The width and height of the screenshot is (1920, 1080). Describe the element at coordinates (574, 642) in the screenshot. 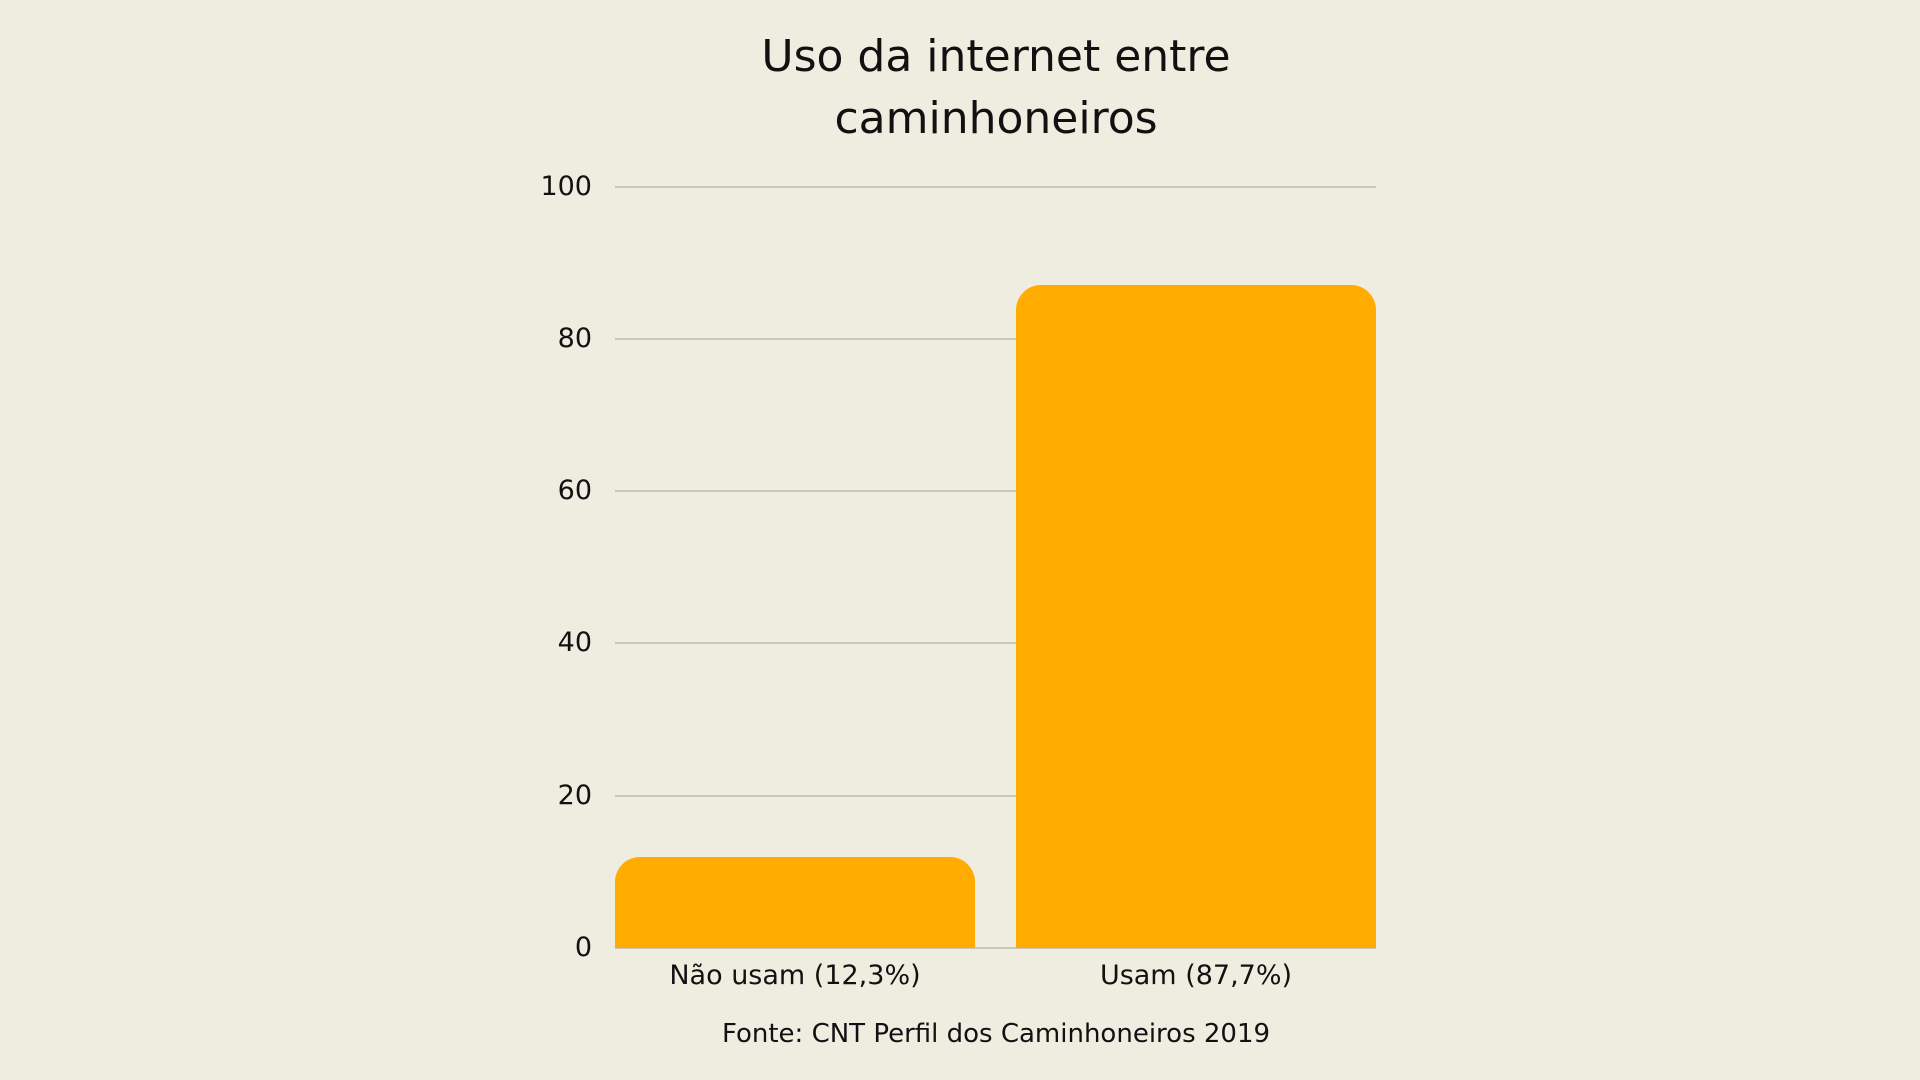

I see `y-tick-label: 40` at that location.